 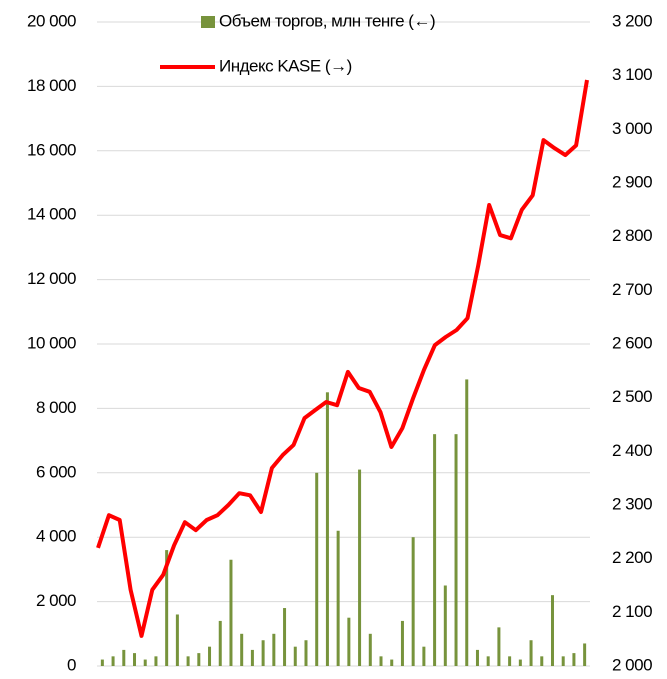 I want to click on y-tick-label: 16 000, so click(x=51, y=149).